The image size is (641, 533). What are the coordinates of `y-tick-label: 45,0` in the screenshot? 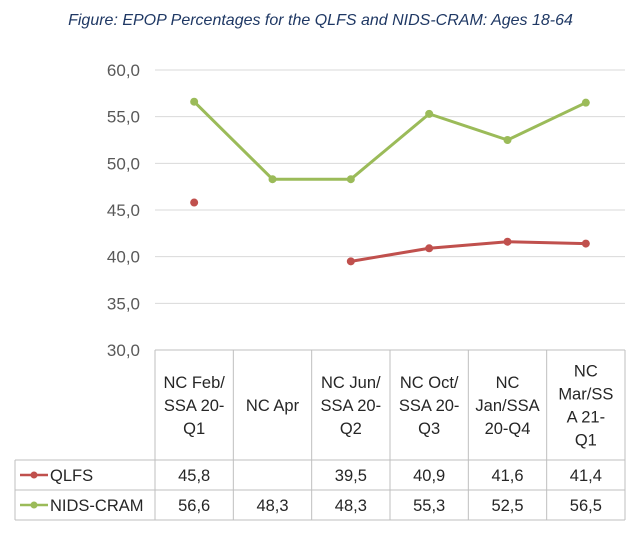 It's located at (123, 210).